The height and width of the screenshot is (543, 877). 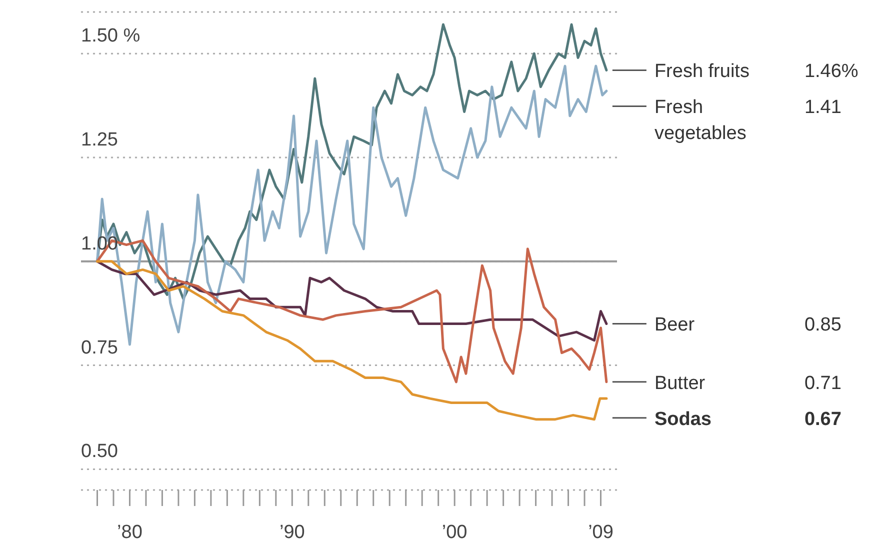 I want to click on y-tick-label: 0.50, so click(x=99, y=451).